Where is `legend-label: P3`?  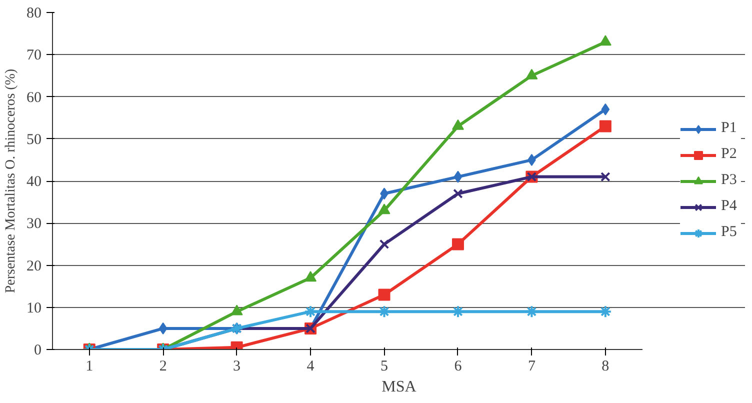
legend-label: P3 is located at coordinates (729, 180).